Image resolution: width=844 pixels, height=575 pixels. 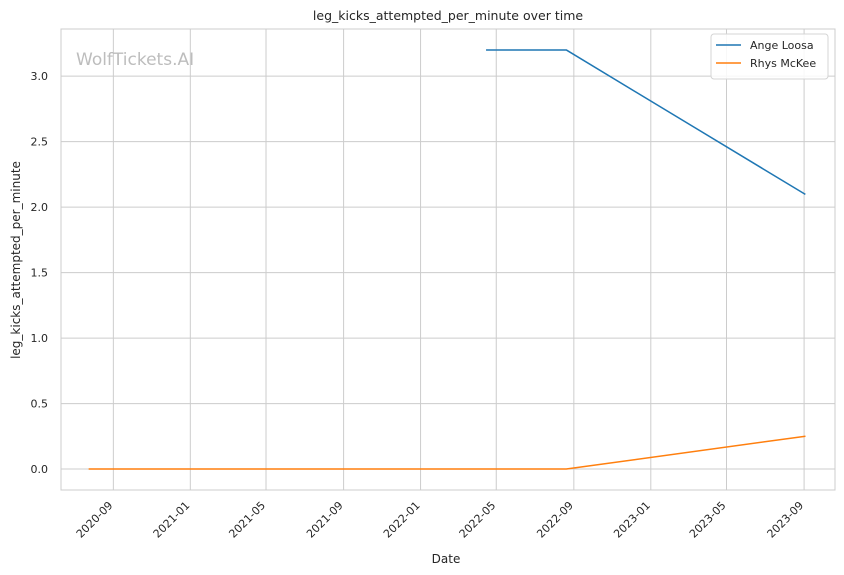 What do you see at coordinates (782, 45) in the screenshot?
I see `legend-label-ange-loosa: Ange Loosa` at bounding box center [782, 45].